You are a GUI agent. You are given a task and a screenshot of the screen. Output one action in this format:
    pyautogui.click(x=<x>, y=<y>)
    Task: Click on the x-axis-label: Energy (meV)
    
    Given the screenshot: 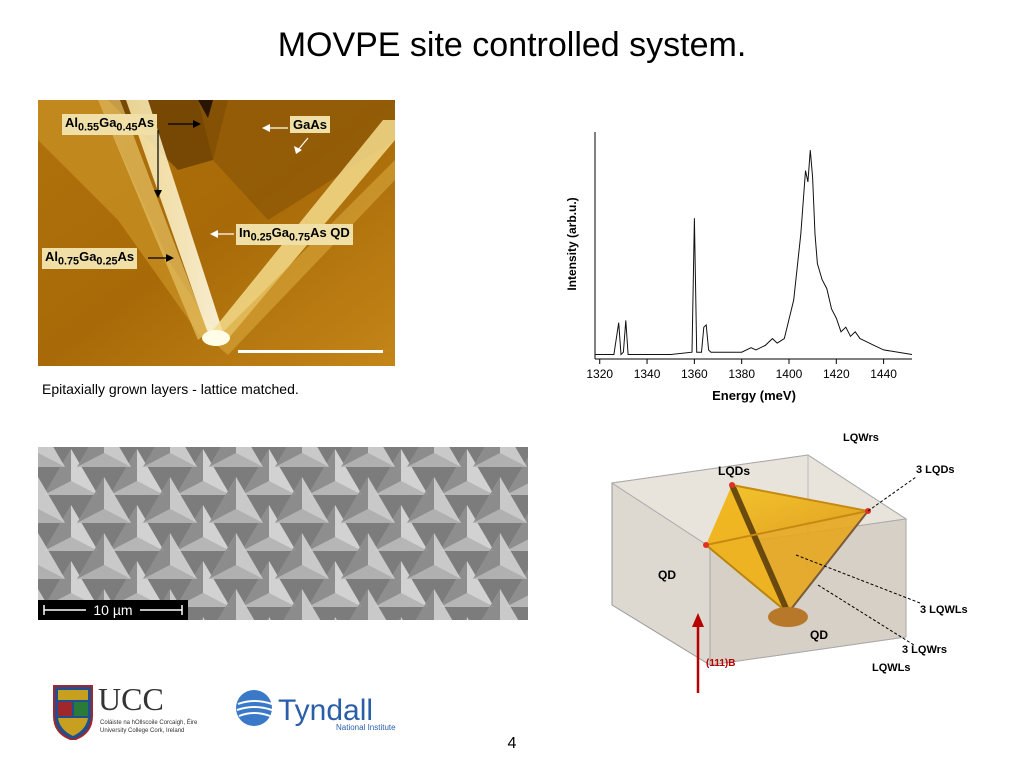 What is the action you would take?
    pyautogui.click(x=754, y=395)
    